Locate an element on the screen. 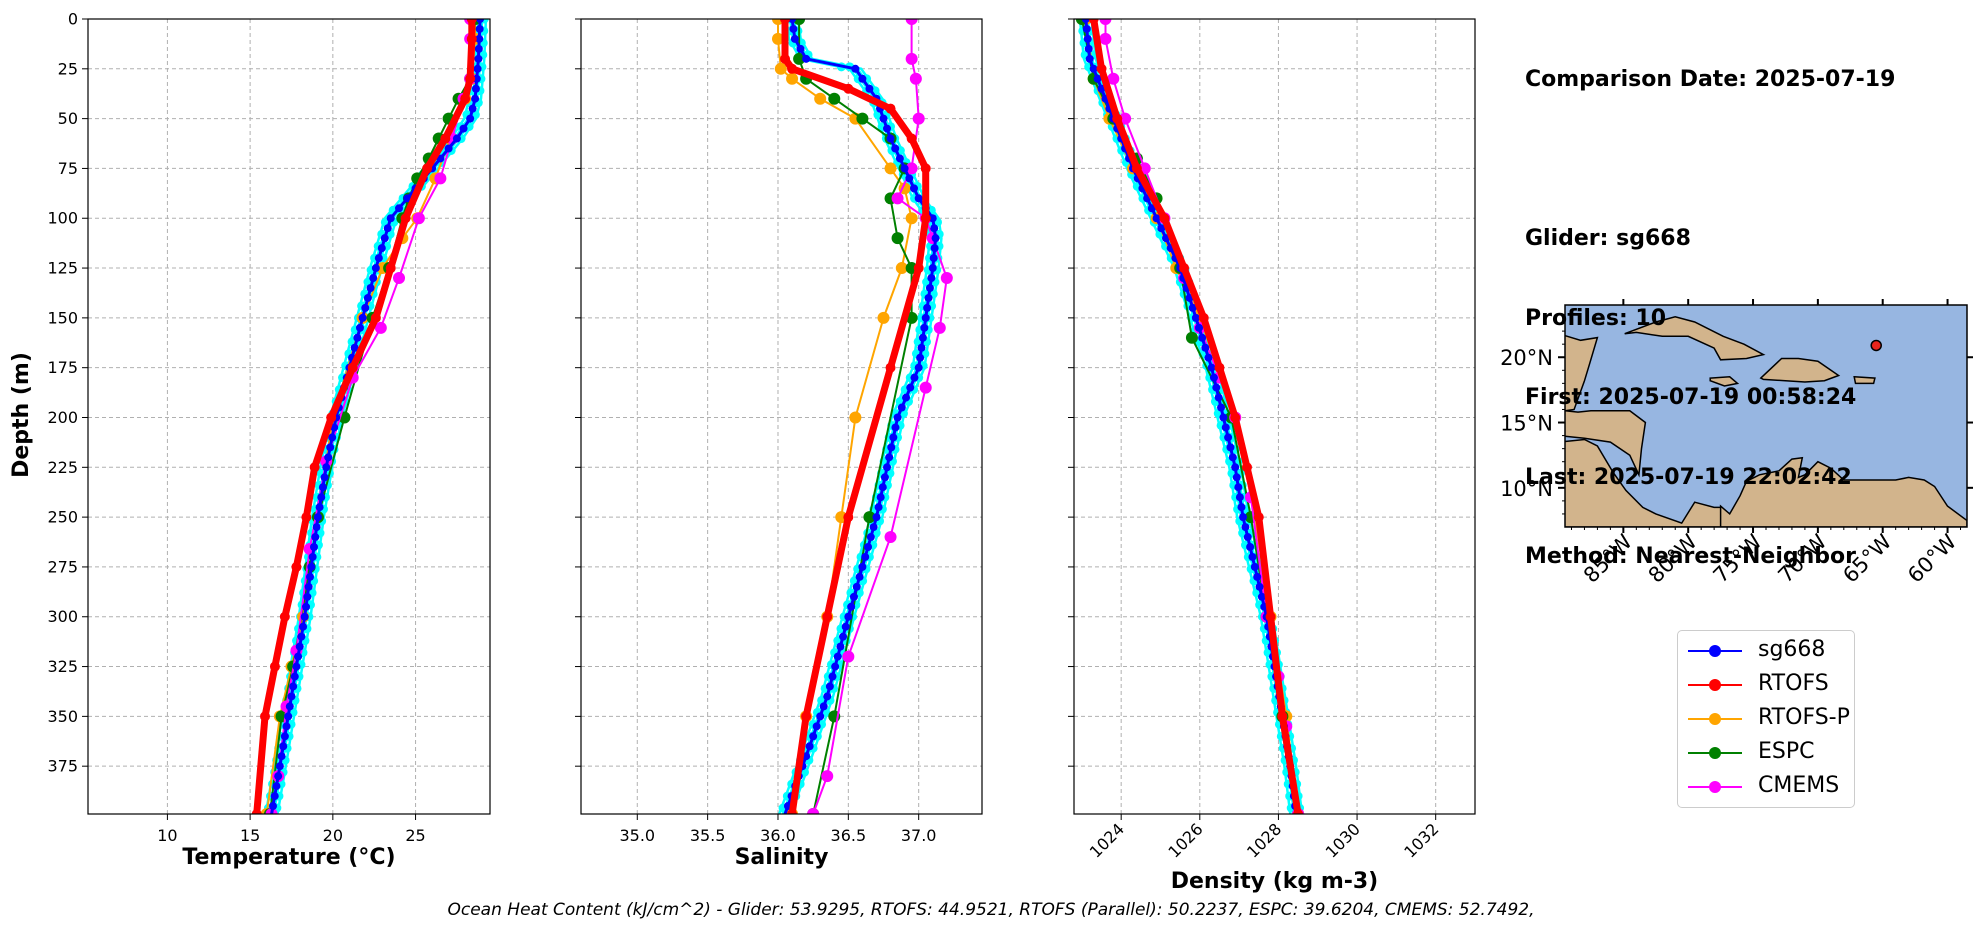 This screenshot has height=934, width=1982. map-land-cuba is located at coordinates (1695, 338).